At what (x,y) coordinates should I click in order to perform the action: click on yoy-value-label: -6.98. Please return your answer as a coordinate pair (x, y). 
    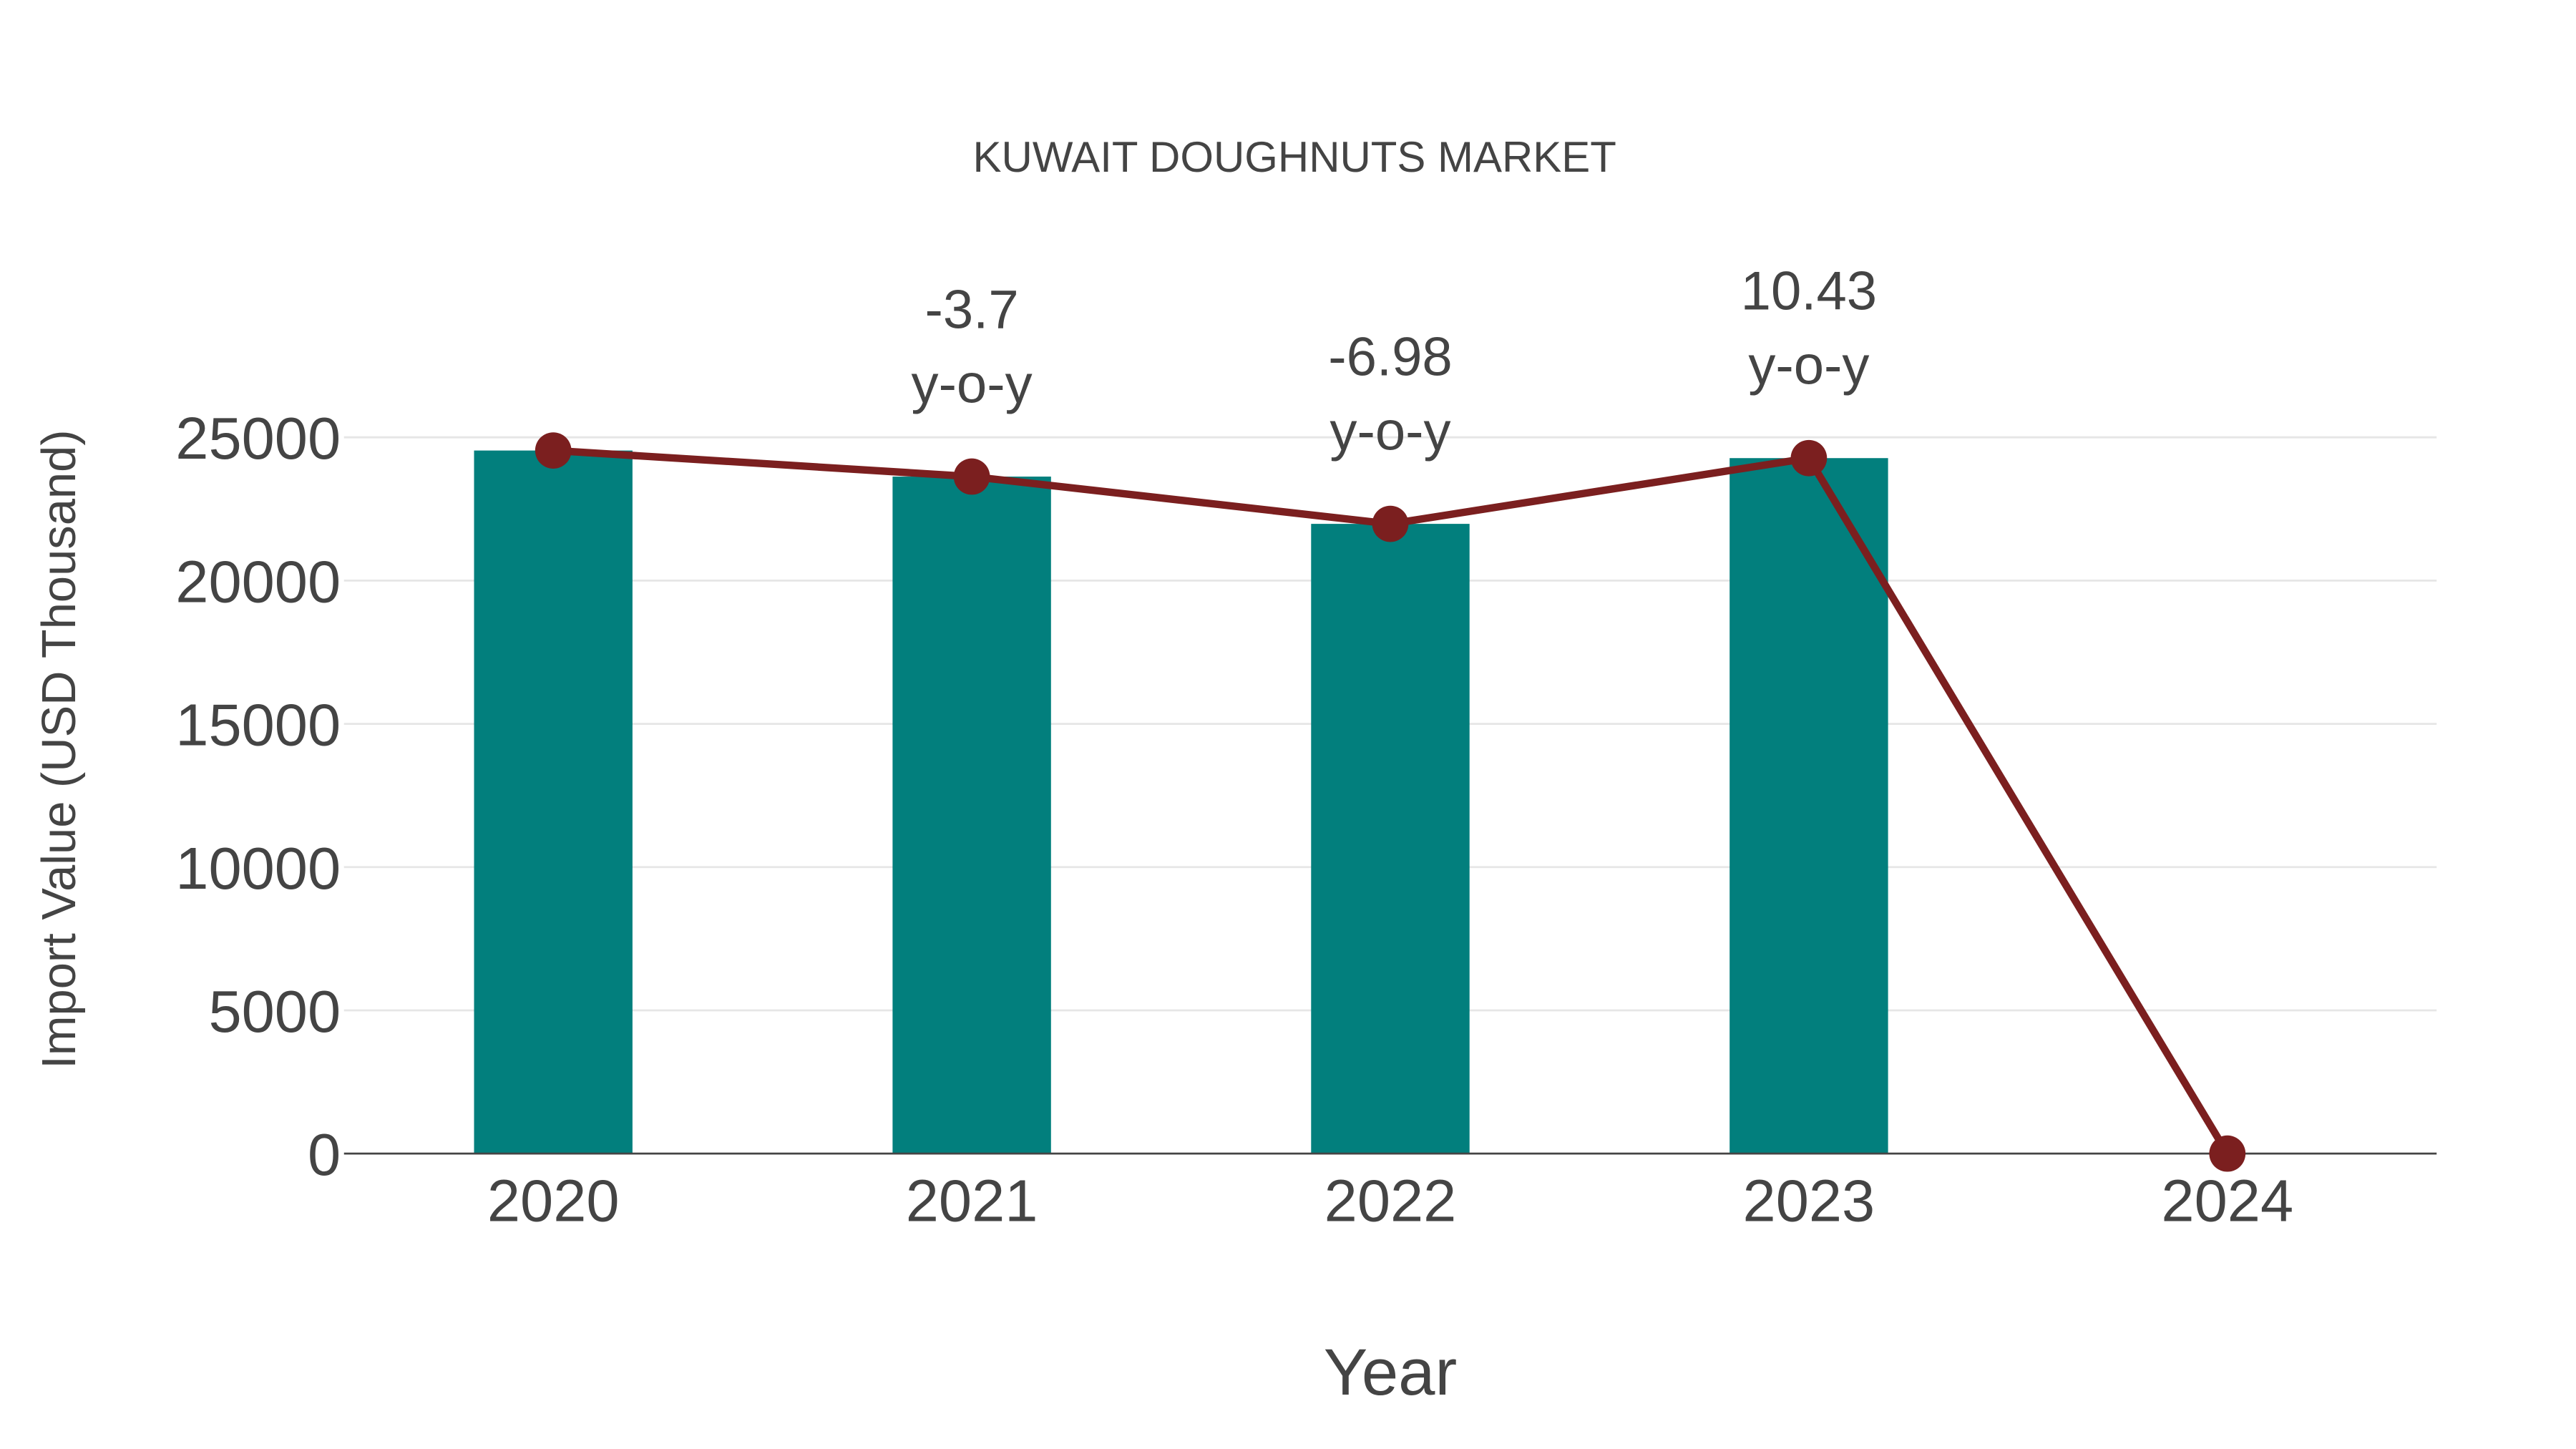
    Looking at the image, I should click on (1390, 357).